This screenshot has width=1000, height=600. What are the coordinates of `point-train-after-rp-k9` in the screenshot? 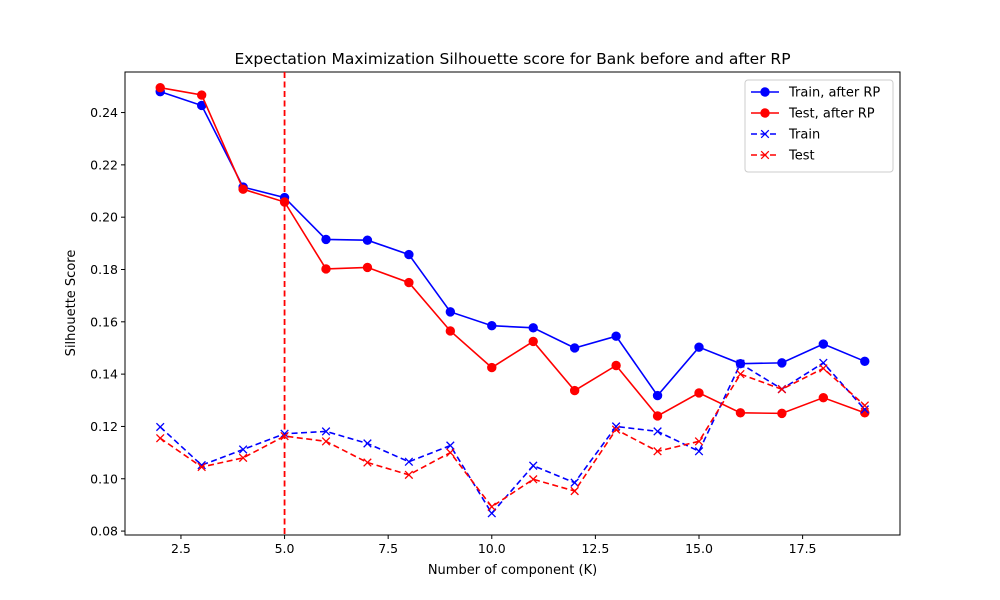 It's located at (450, 312).